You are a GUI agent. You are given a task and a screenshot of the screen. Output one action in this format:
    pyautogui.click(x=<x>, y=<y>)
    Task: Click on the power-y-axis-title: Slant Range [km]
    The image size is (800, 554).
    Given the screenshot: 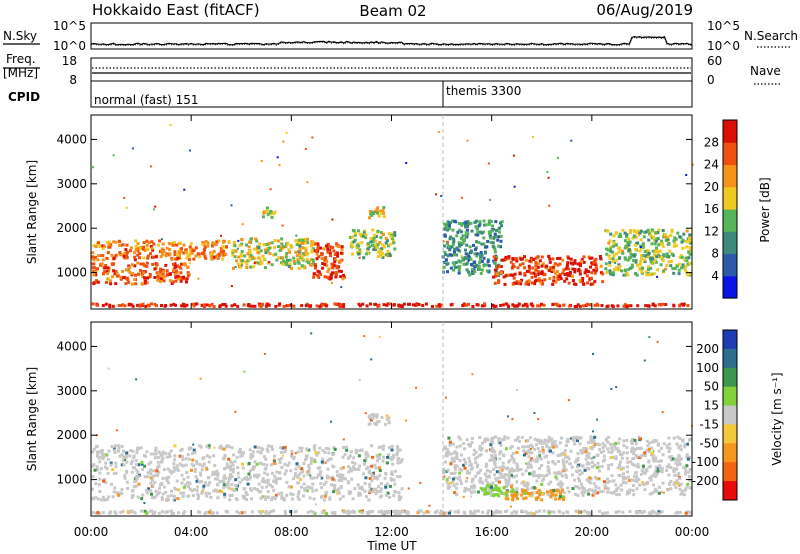 What is the action you would take?
    pyautogui.click(x=32, y=212)
    